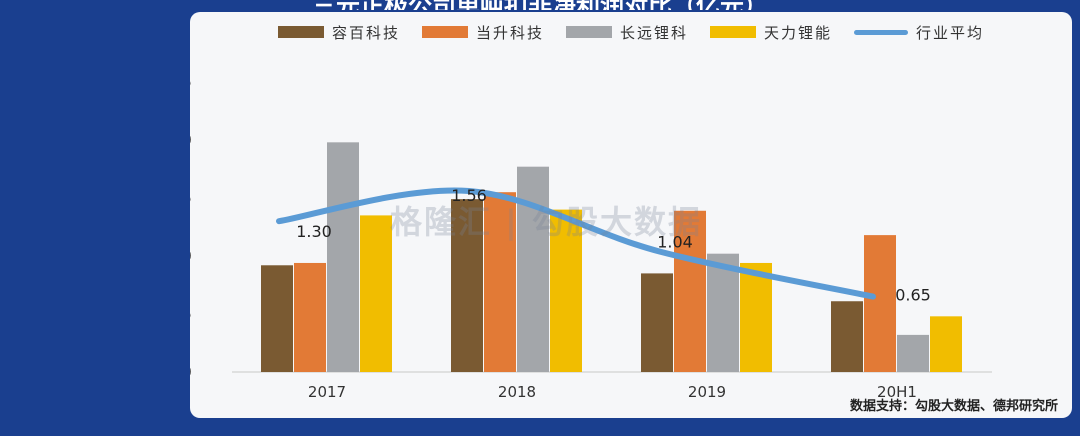 The width and height of the screenshot is (1080, 436). Describe the element at coordinates (540, 5) in the screenshot. I see `chart-title: 三元正极公司单吨扣非净利润对比（亿元）` at that location.